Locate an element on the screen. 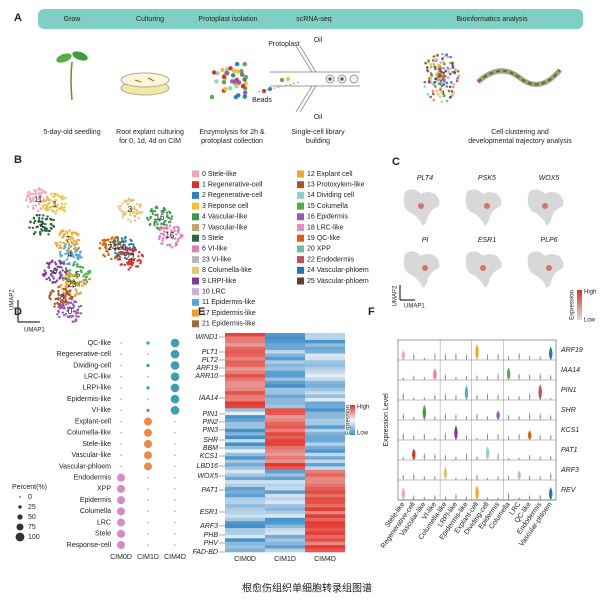  gene-label: SHR is located at coordinates (210, 440).